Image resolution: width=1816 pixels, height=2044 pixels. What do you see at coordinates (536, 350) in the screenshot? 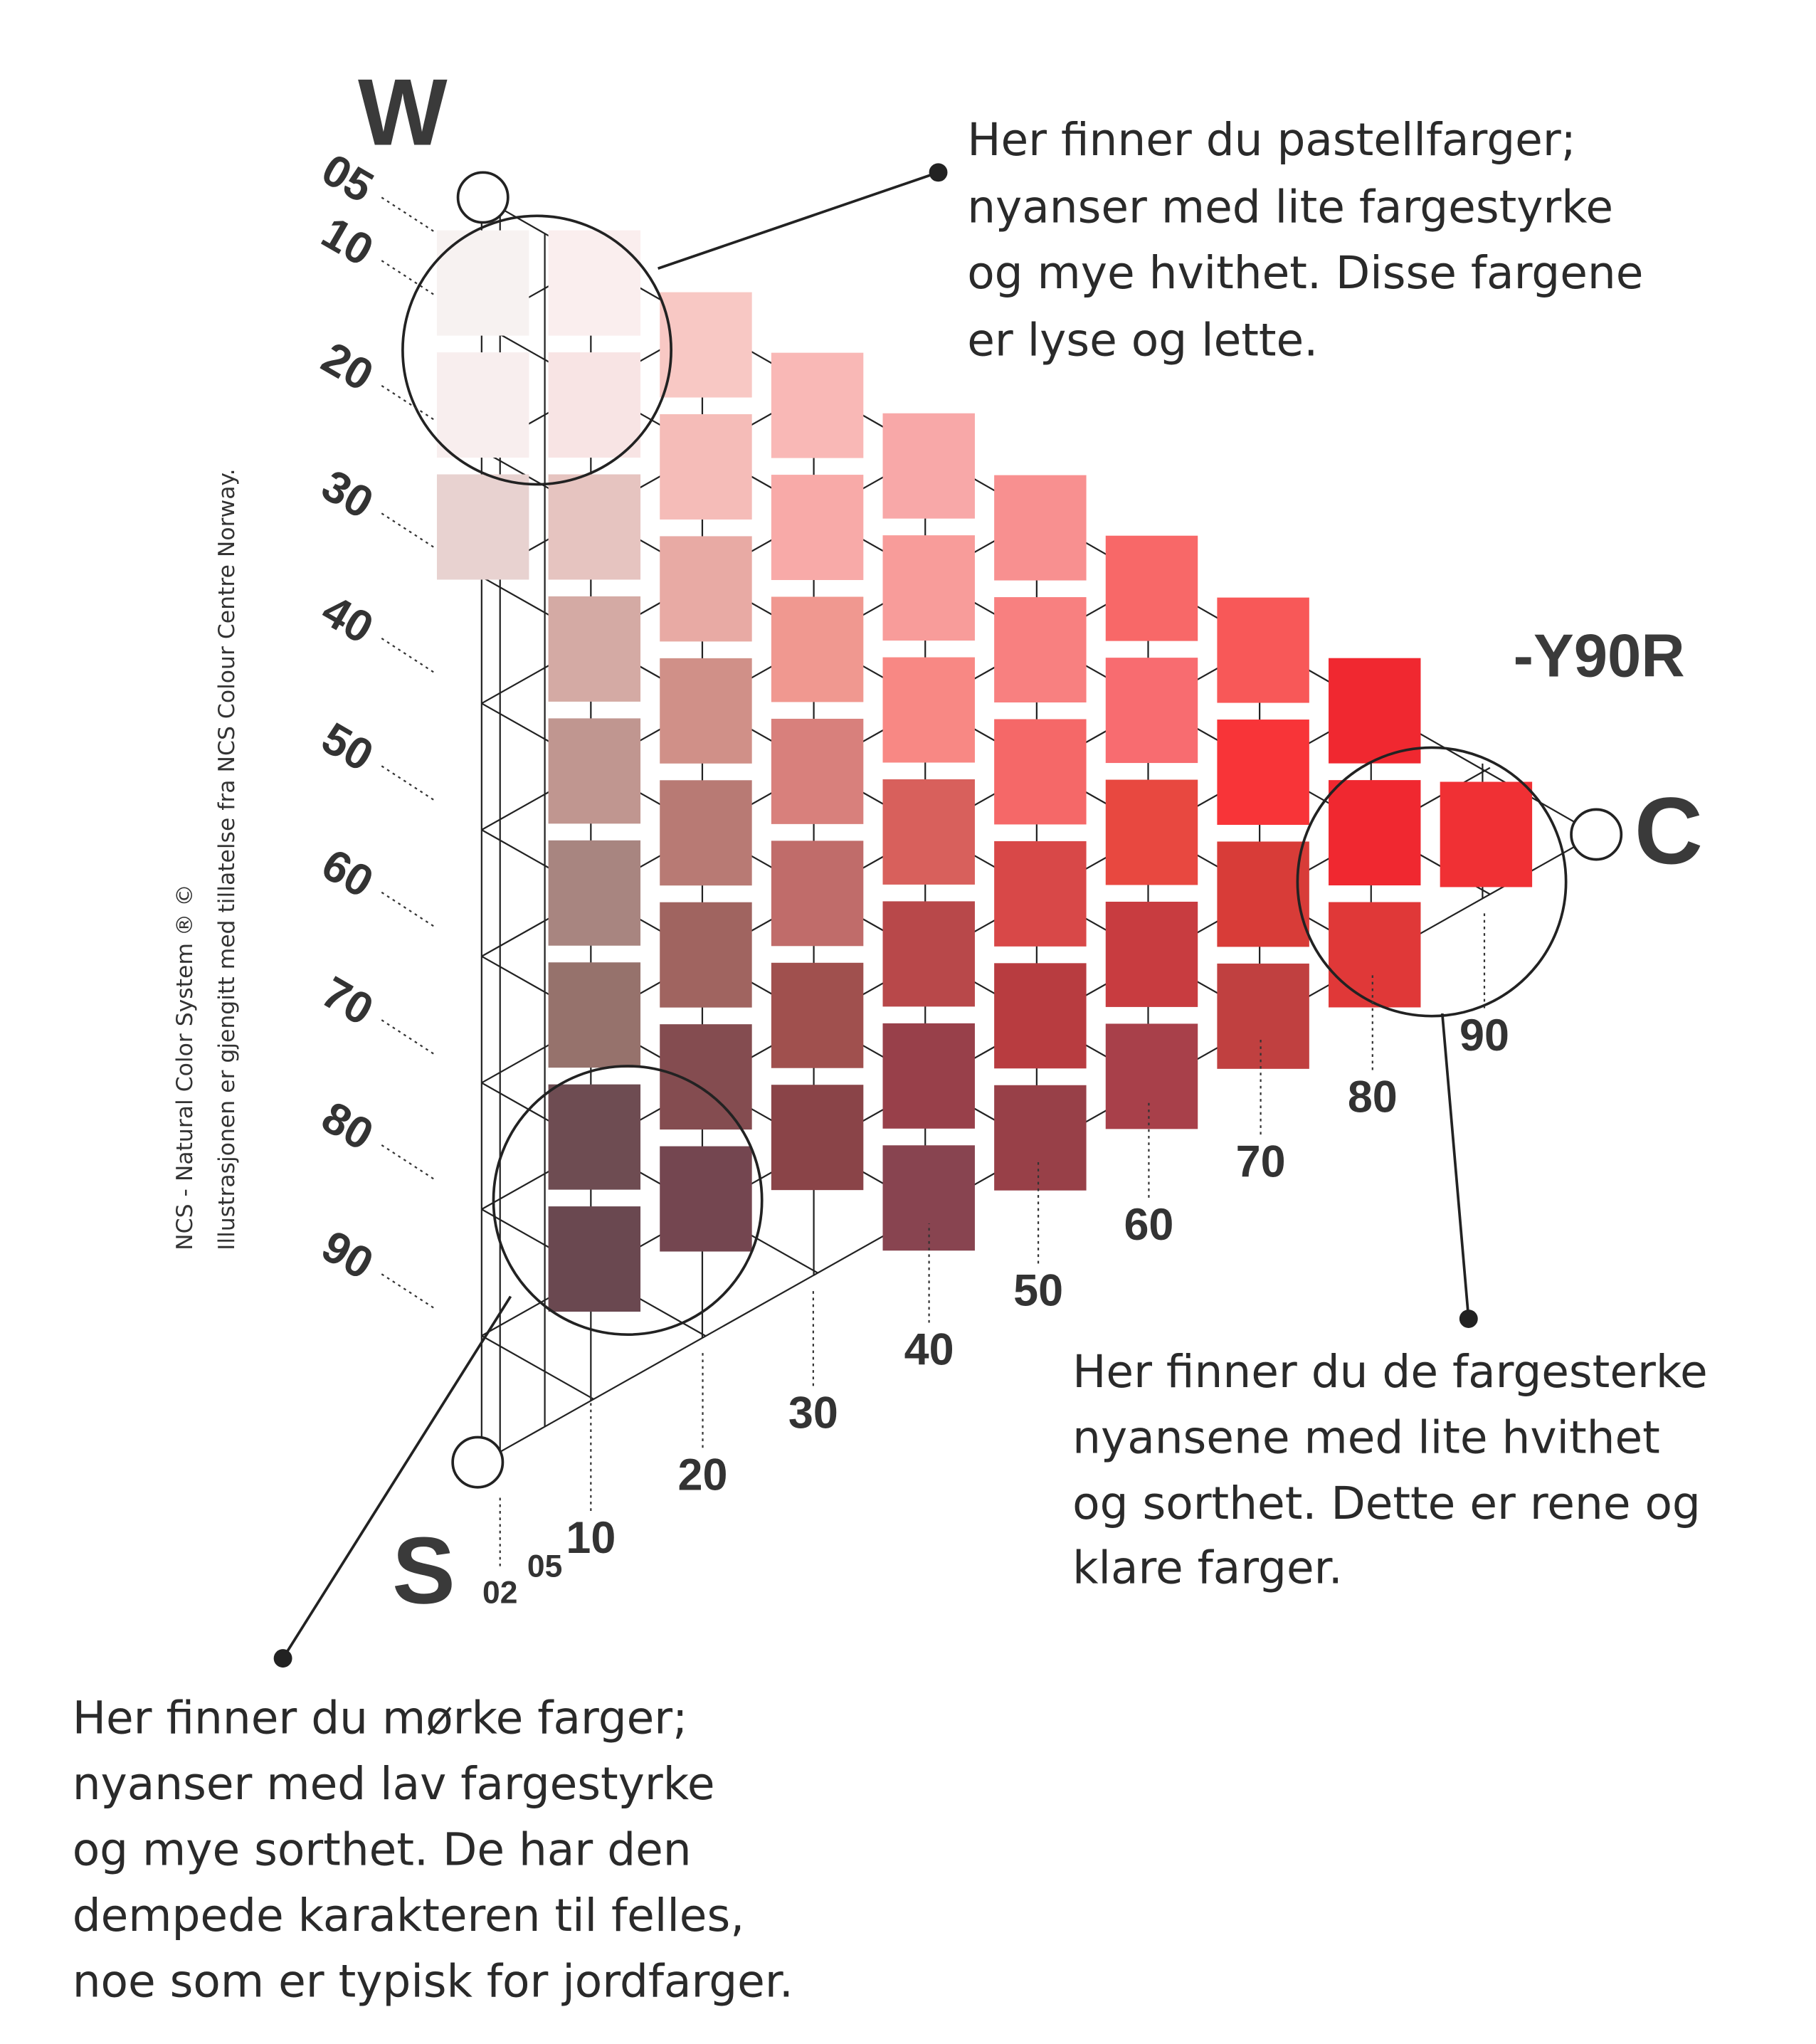
I see `pastel-highlight-circle` at bounding box center [536, 350].